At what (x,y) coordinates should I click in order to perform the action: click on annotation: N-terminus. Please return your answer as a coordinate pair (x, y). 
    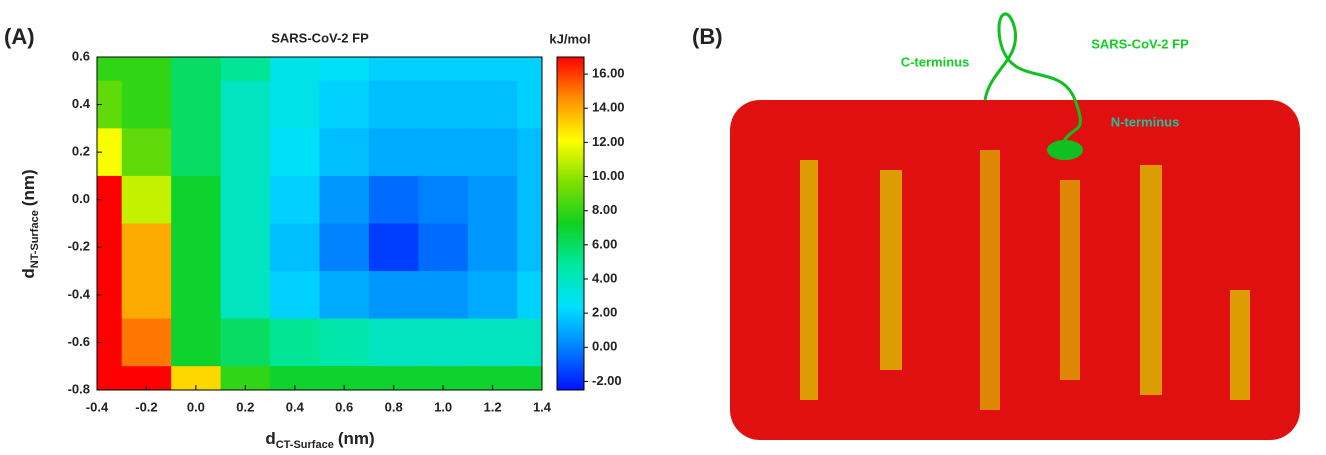
    Looking at the image, I should click on (1145, 121).